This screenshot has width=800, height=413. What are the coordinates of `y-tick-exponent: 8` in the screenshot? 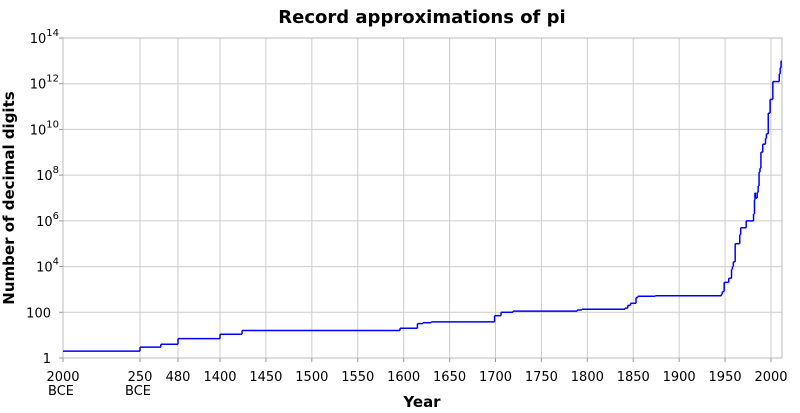 It's located at (56, 170).